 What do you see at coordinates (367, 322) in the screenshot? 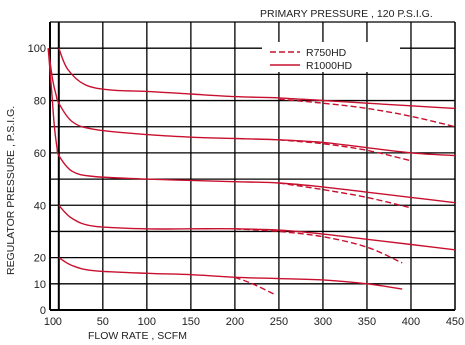
I see `x-tick-label: 350` at bounding box center [367, 322].